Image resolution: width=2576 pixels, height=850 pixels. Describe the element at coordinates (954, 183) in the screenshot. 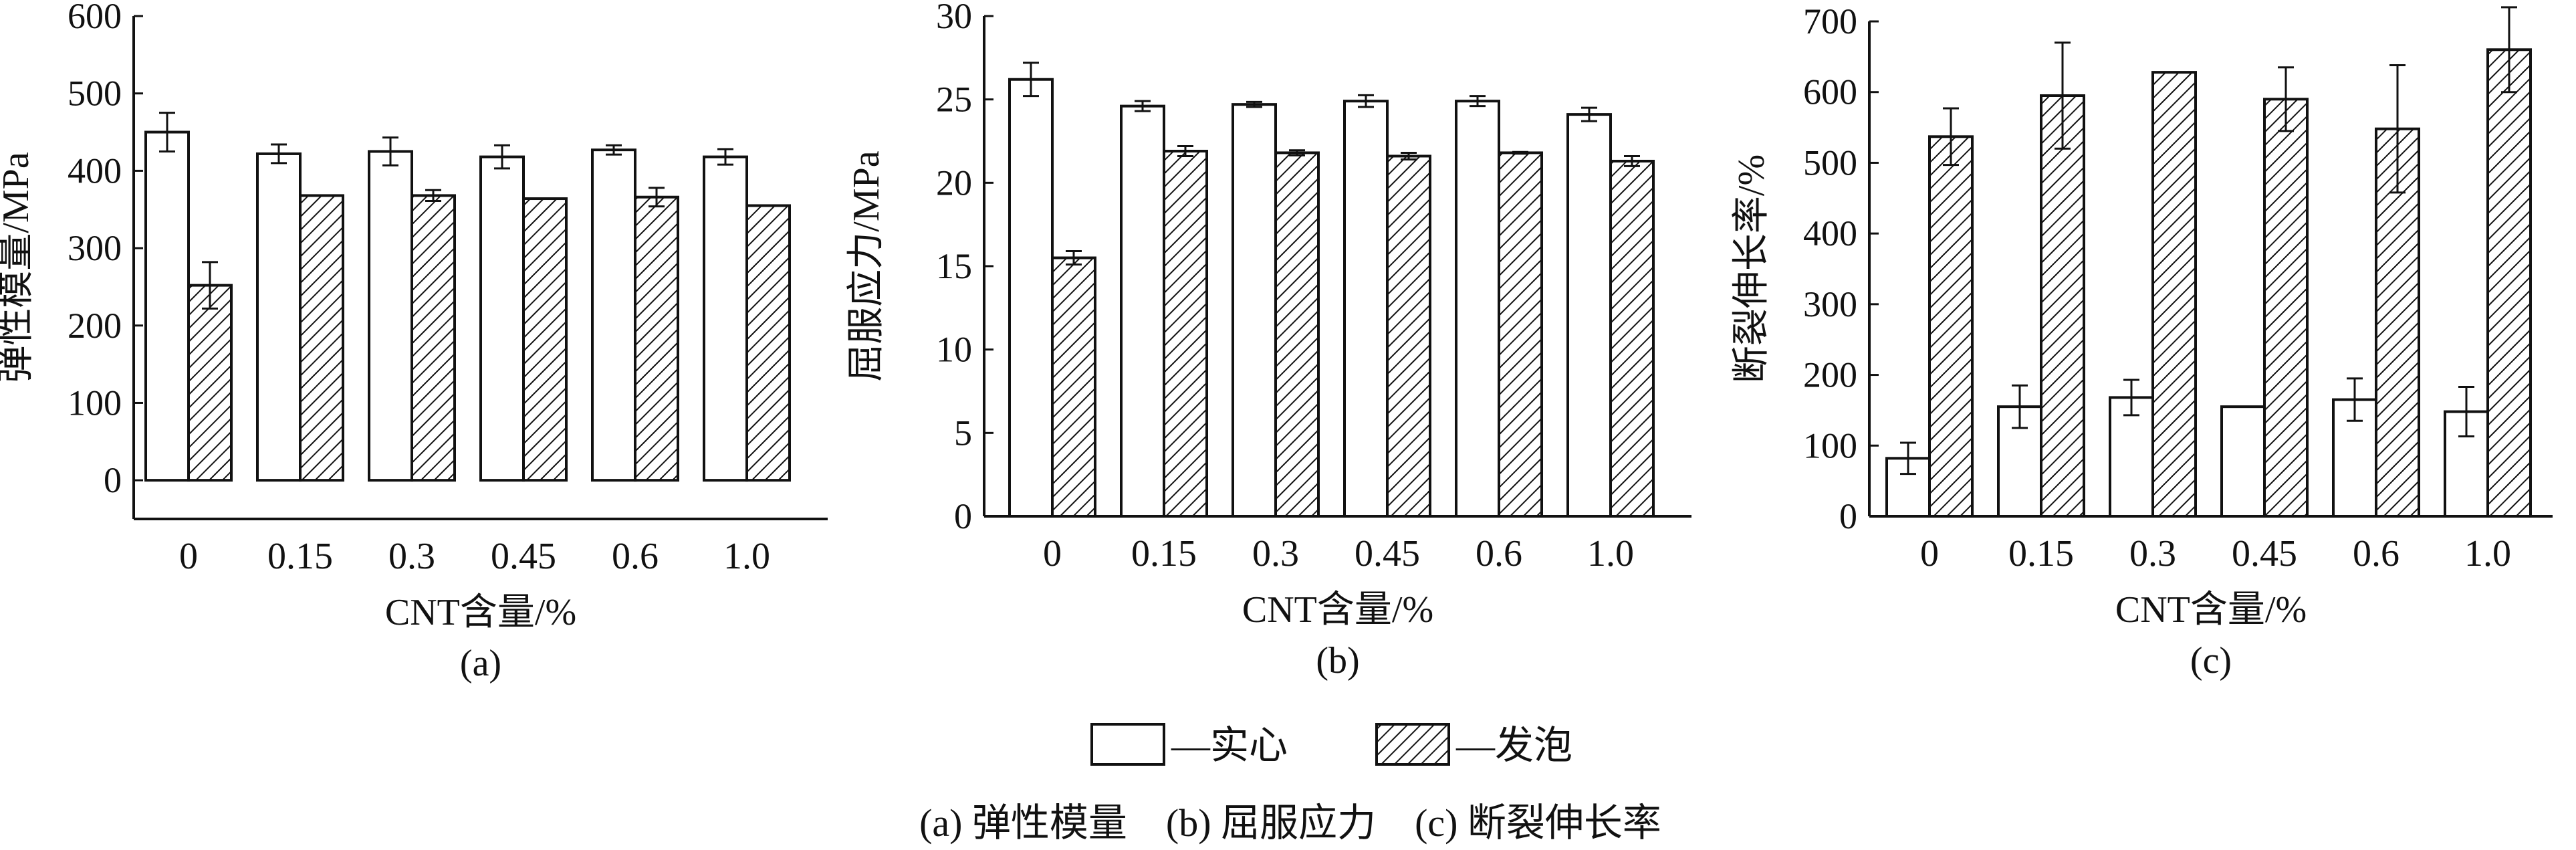

I see `y-tick-label: 20` at that location.